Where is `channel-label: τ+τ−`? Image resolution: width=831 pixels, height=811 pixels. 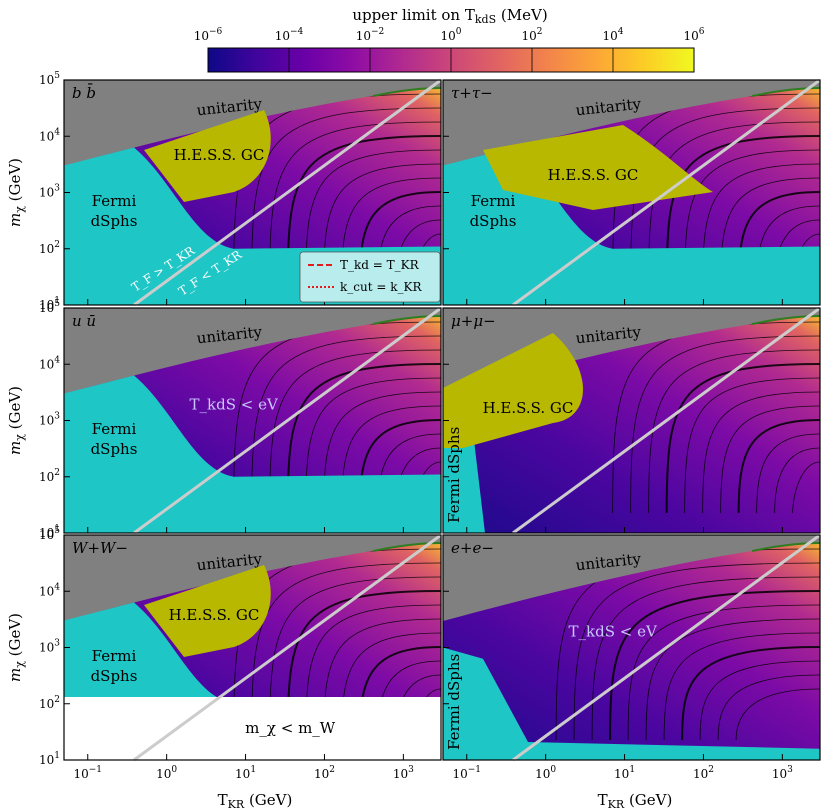 channel-label: τ+τ− is located at coordinates (472, 93).